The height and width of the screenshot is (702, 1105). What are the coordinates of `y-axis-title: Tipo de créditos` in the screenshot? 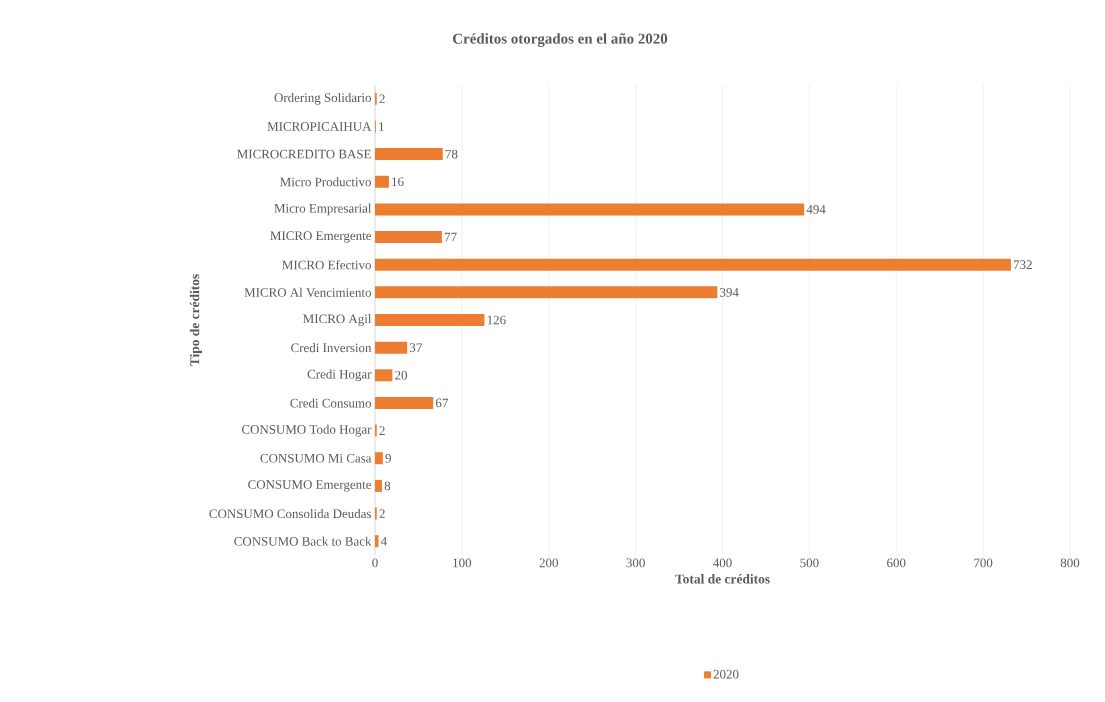 It's located at (196, 320).